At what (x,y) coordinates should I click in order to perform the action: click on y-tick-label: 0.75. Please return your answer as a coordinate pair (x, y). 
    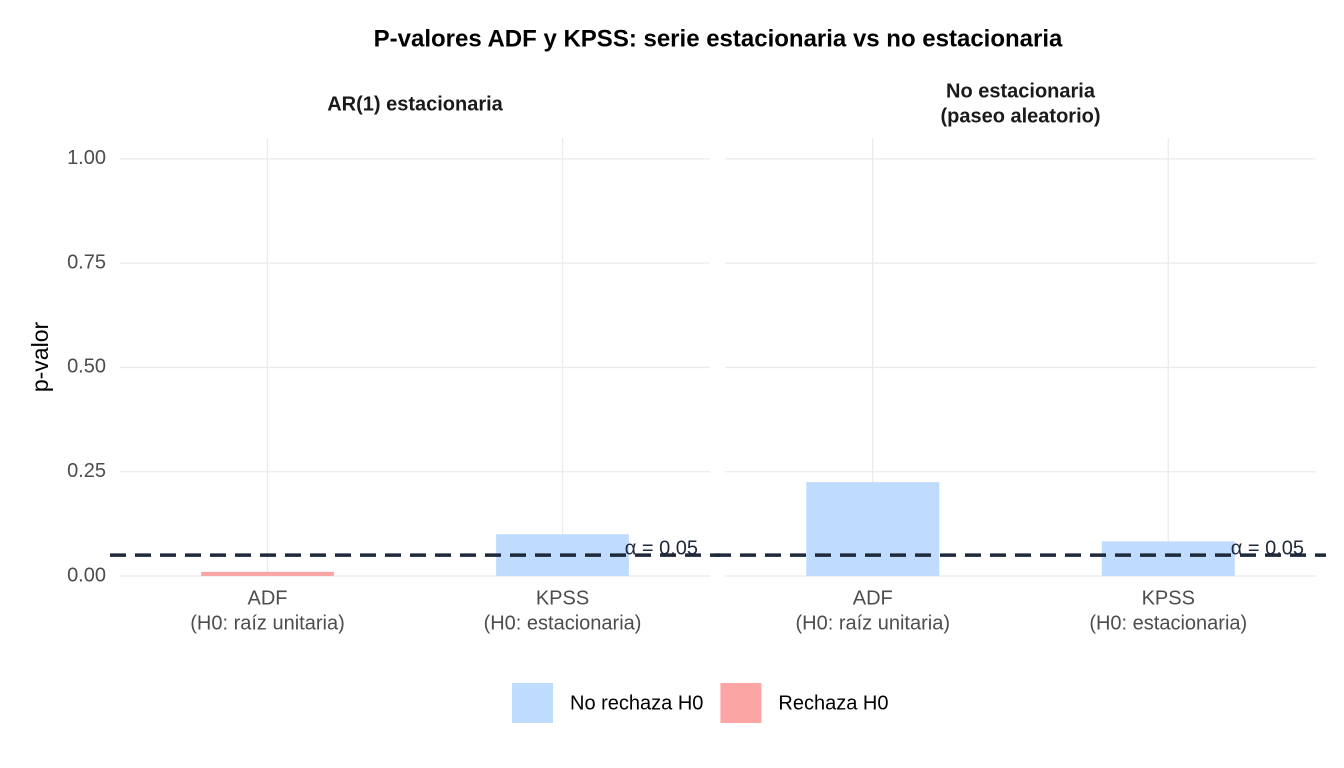
    Looking at the image, I should click on (86, 262).